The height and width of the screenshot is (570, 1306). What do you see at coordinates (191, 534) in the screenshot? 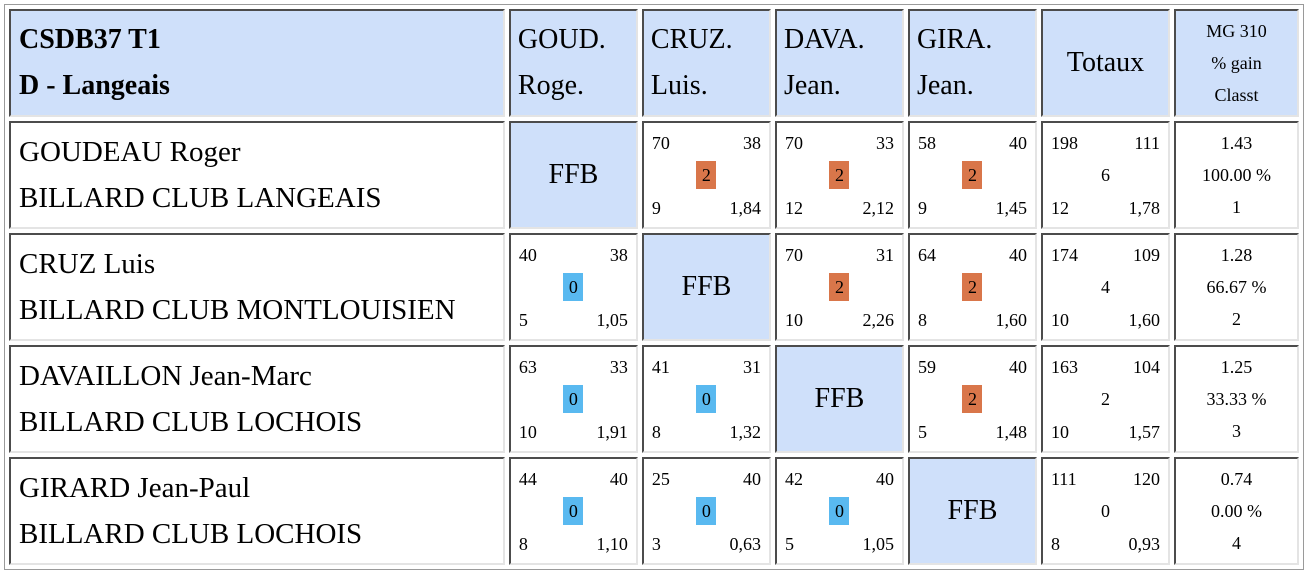
I see `player-club: BILLARD CLUB LOCHOIS` at bounding box center [191, 534].